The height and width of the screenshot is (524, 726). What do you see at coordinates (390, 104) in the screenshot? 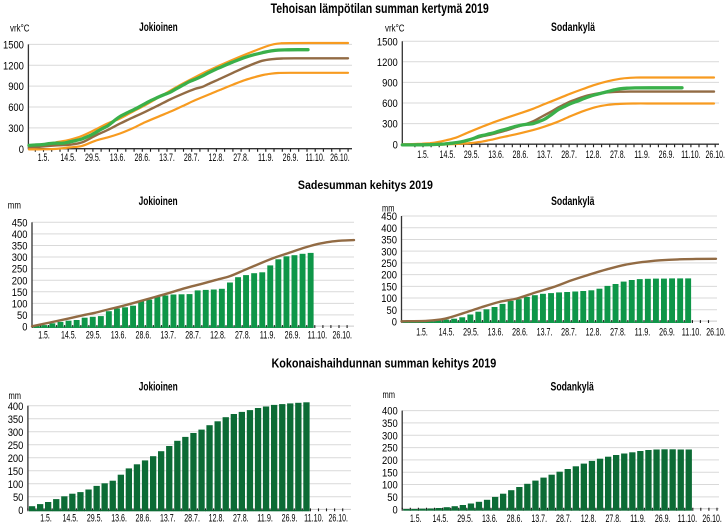
I see `svg-text: 600` at bounding box center [390, 104].